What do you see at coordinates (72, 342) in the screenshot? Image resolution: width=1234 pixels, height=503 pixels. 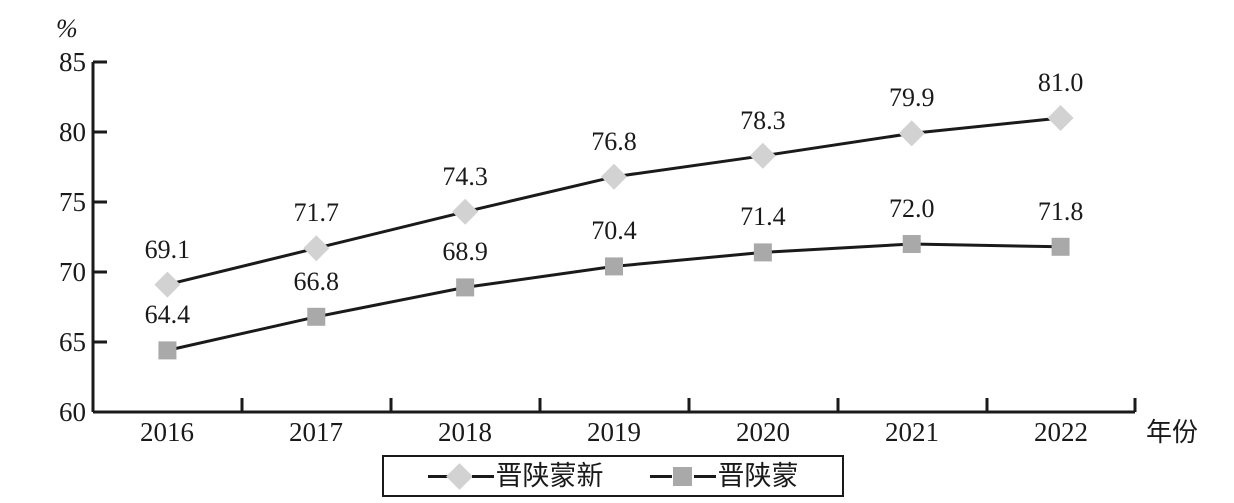 I see `y-tick-label-65: 65` at bounding box center [72, 342].